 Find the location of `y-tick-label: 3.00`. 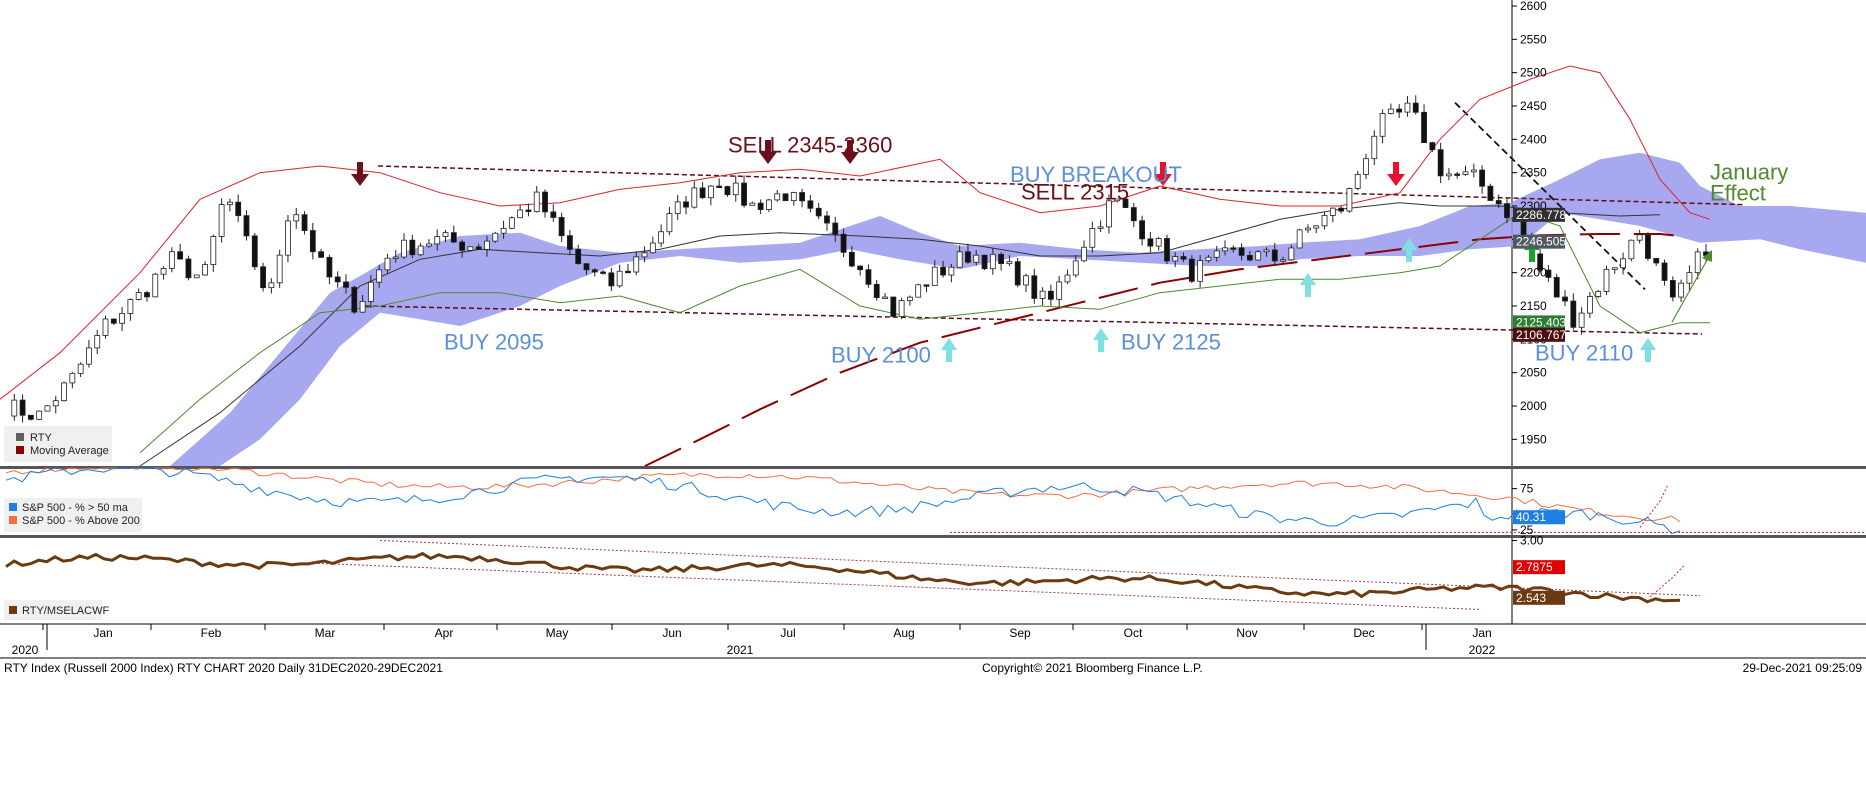

y-tick-label: 3.00 is located at coordinates (1532, 541).